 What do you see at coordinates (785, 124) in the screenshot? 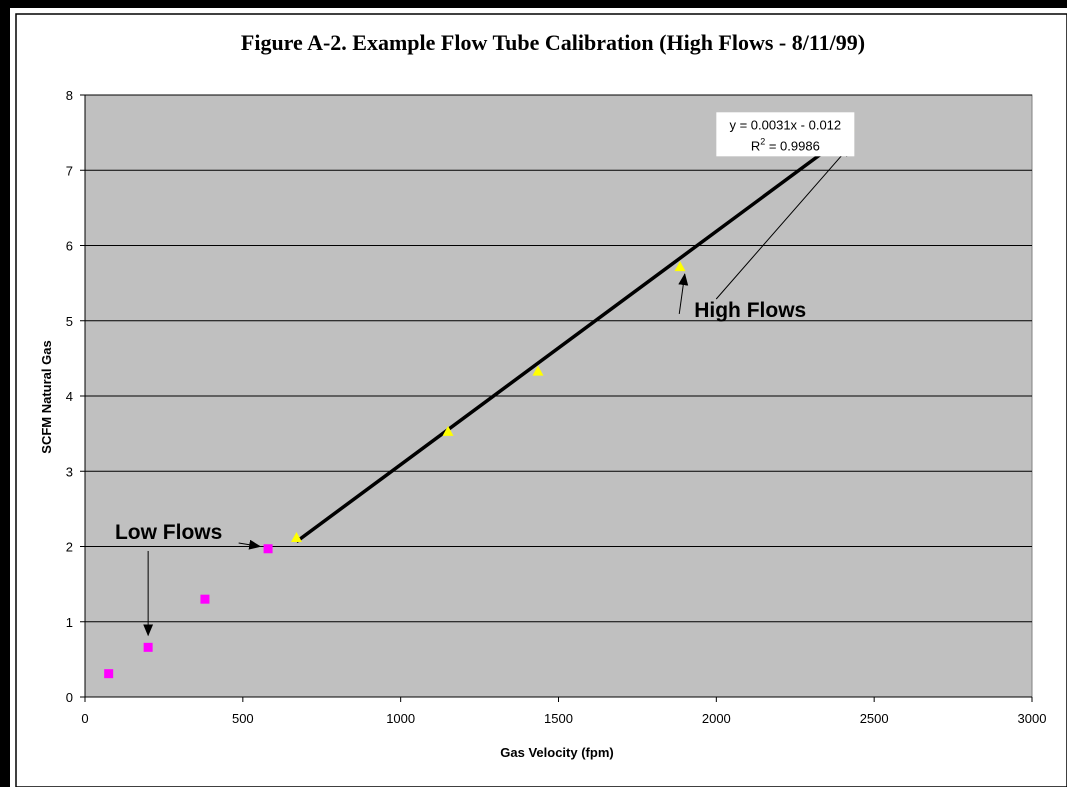
I see `trendline-equation: y = 0.0031x - 0.012` at bounding box center [785, 124].